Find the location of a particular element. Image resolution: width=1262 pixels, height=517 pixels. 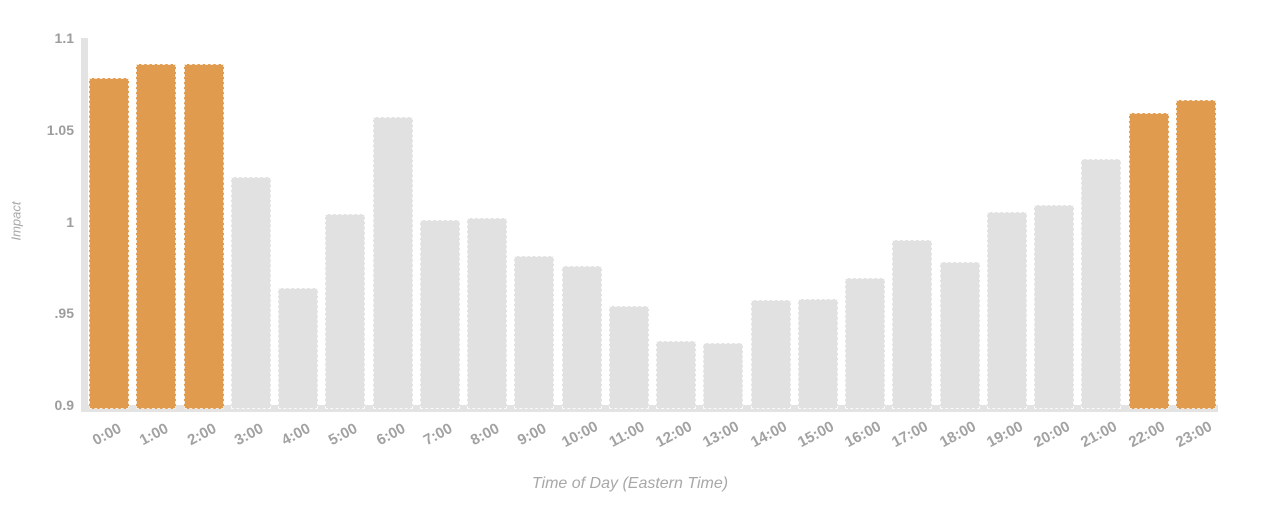

y-tick-label: .95 is located at coordinates (64, 313).